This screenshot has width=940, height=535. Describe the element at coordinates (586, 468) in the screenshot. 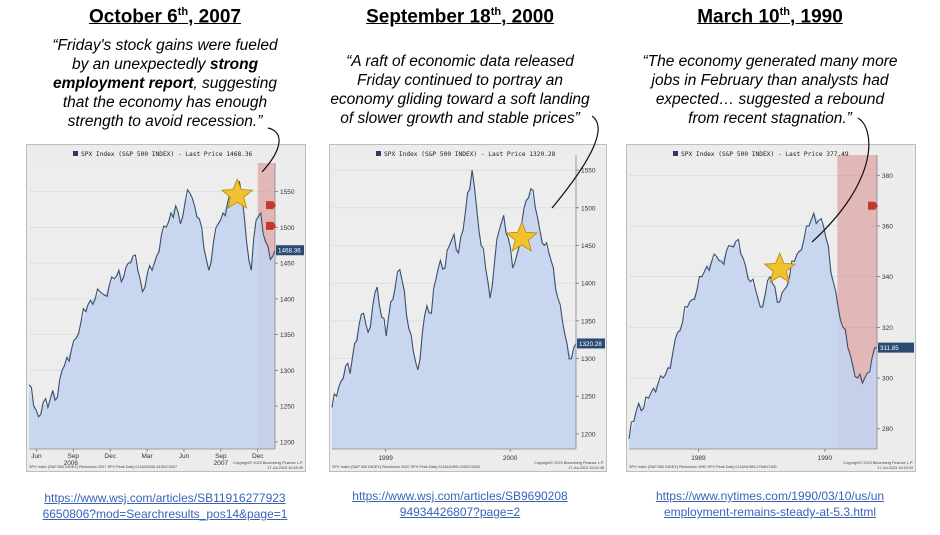

I see `chart-footer-right2: 17-Jul-2023 16:42:48` at that location.